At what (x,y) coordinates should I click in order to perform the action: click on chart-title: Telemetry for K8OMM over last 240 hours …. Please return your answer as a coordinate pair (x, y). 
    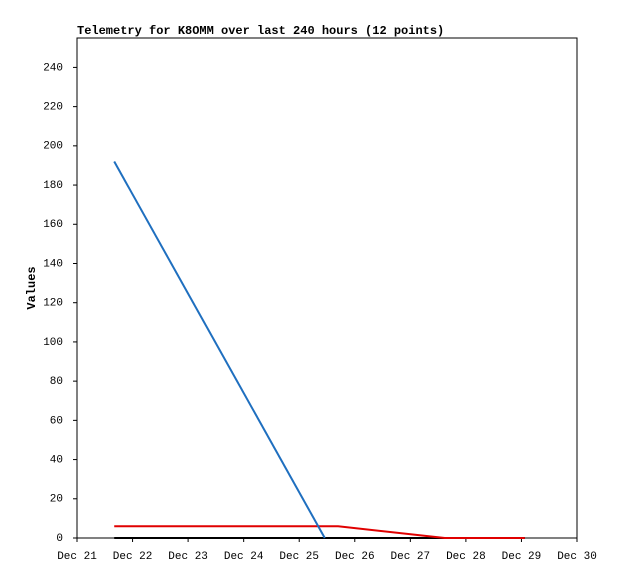
    Looking at the image, I should click on (260, 31).